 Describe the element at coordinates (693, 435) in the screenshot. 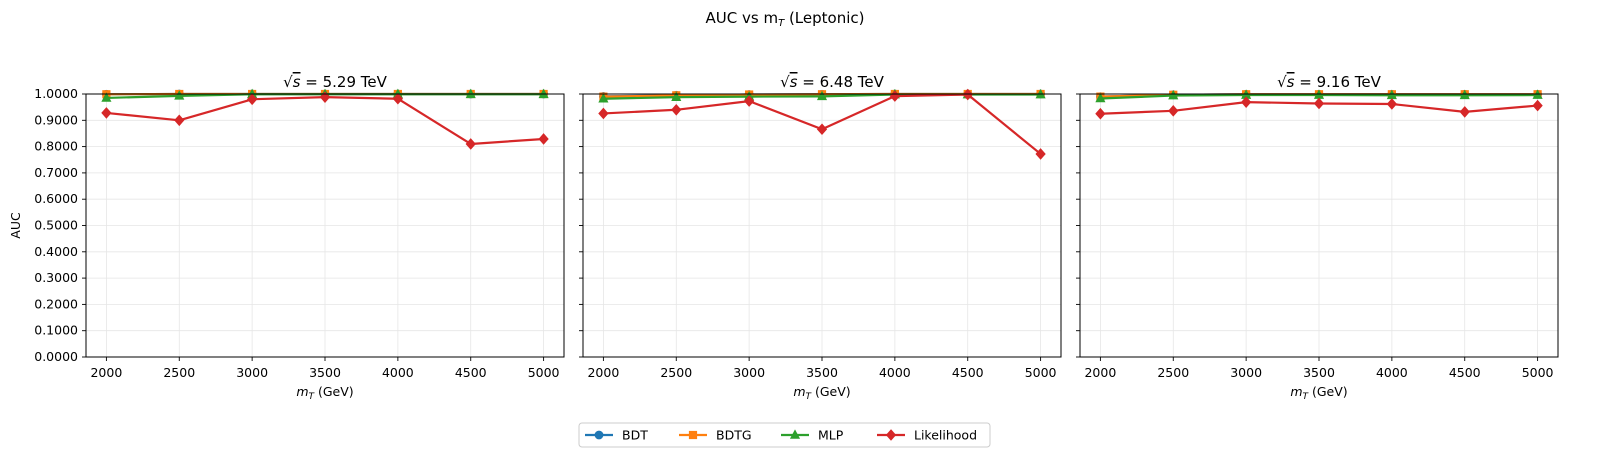

I see `legend-marker-bdtg` at that location.